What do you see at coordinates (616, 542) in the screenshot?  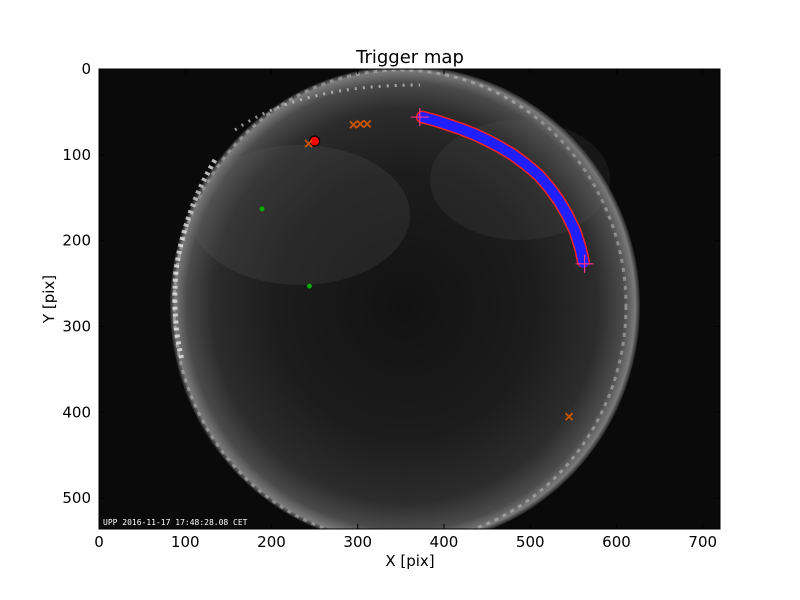 I see `x-tick-label: 600` at bounding box center [616, 542].